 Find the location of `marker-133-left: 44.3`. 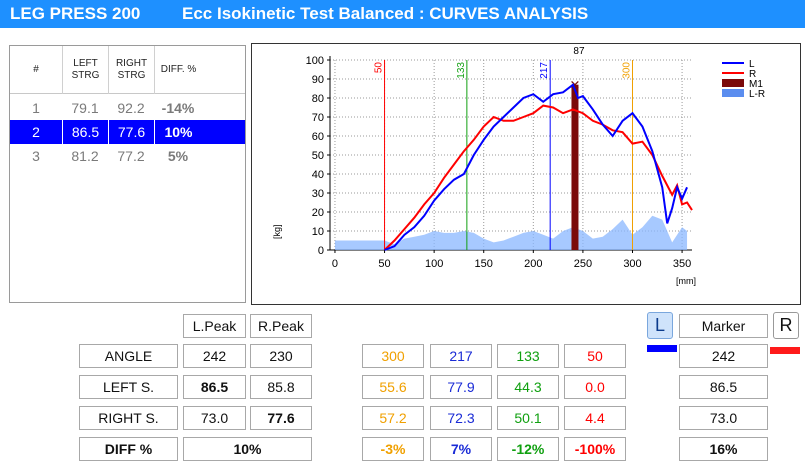

marker-133-left: 44.3 is located at coordinates (528, 387).